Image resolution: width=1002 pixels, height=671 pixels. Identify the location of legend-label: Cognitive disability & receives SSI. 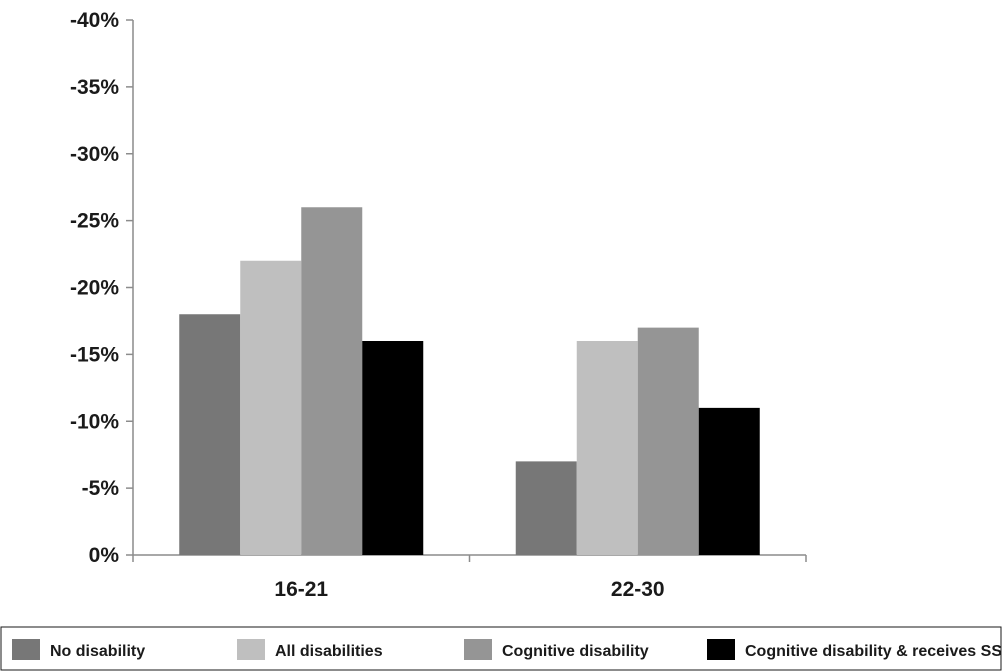
(873, 651).